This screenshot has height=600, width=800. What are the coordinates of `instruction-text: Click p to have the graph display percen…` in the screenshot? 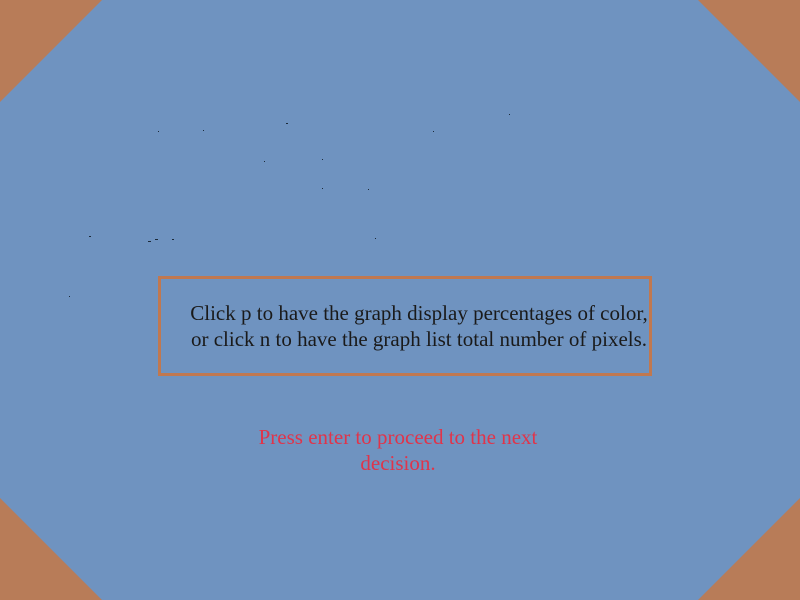 It's located at (419, 326).